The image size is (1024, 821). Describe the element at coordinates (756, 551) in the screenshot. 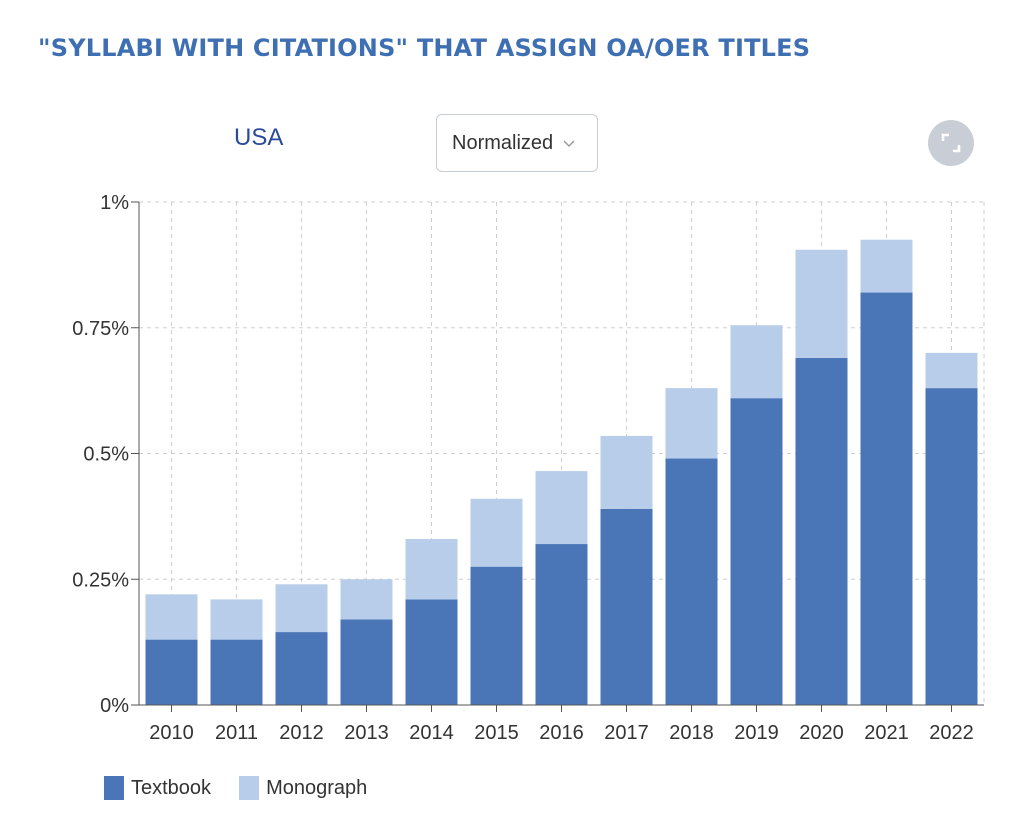

I see `bar-textbook-2019` at that location.